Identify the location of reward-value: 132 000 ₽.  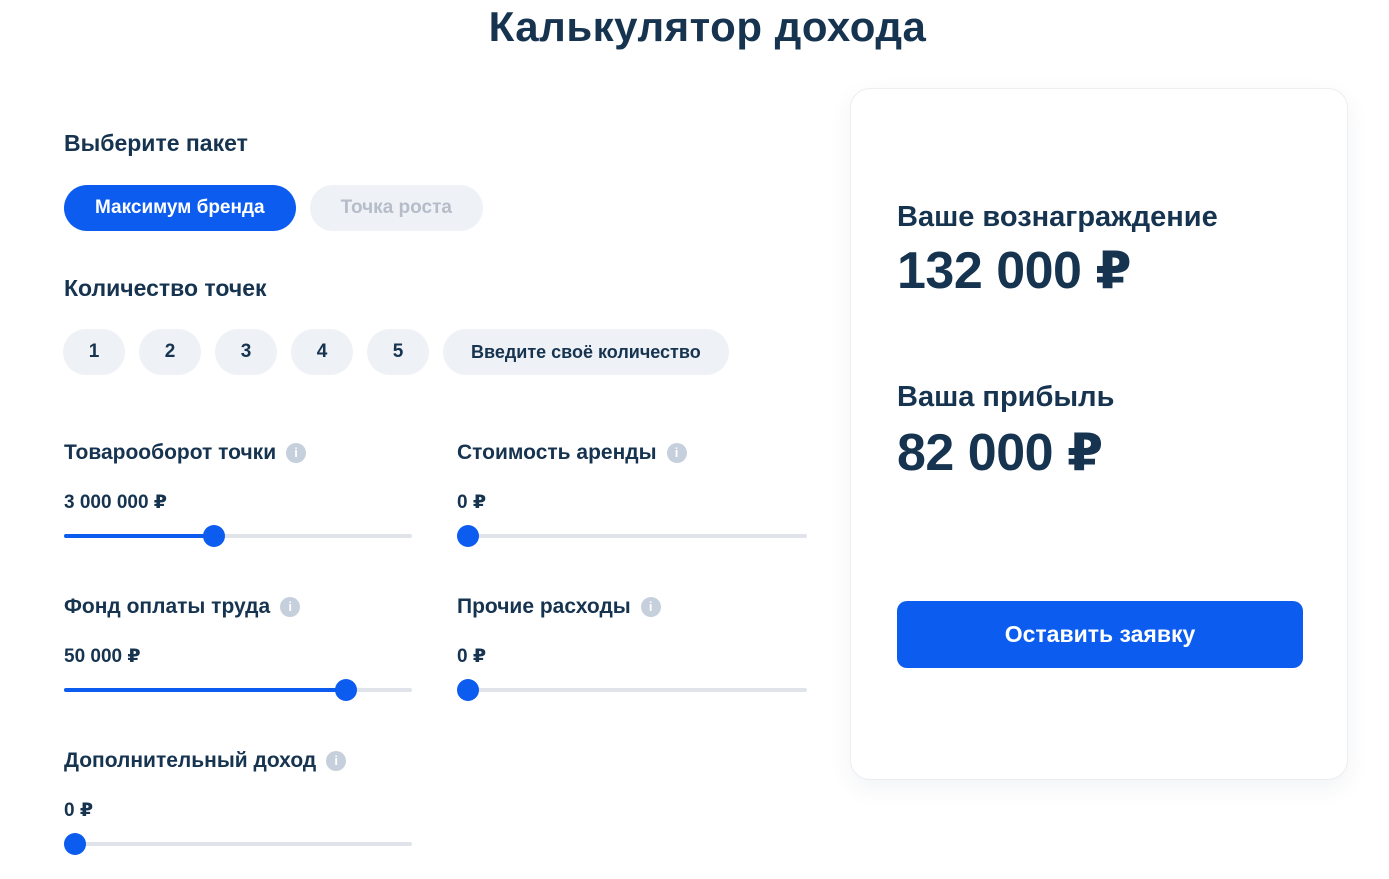
(1014, 271).